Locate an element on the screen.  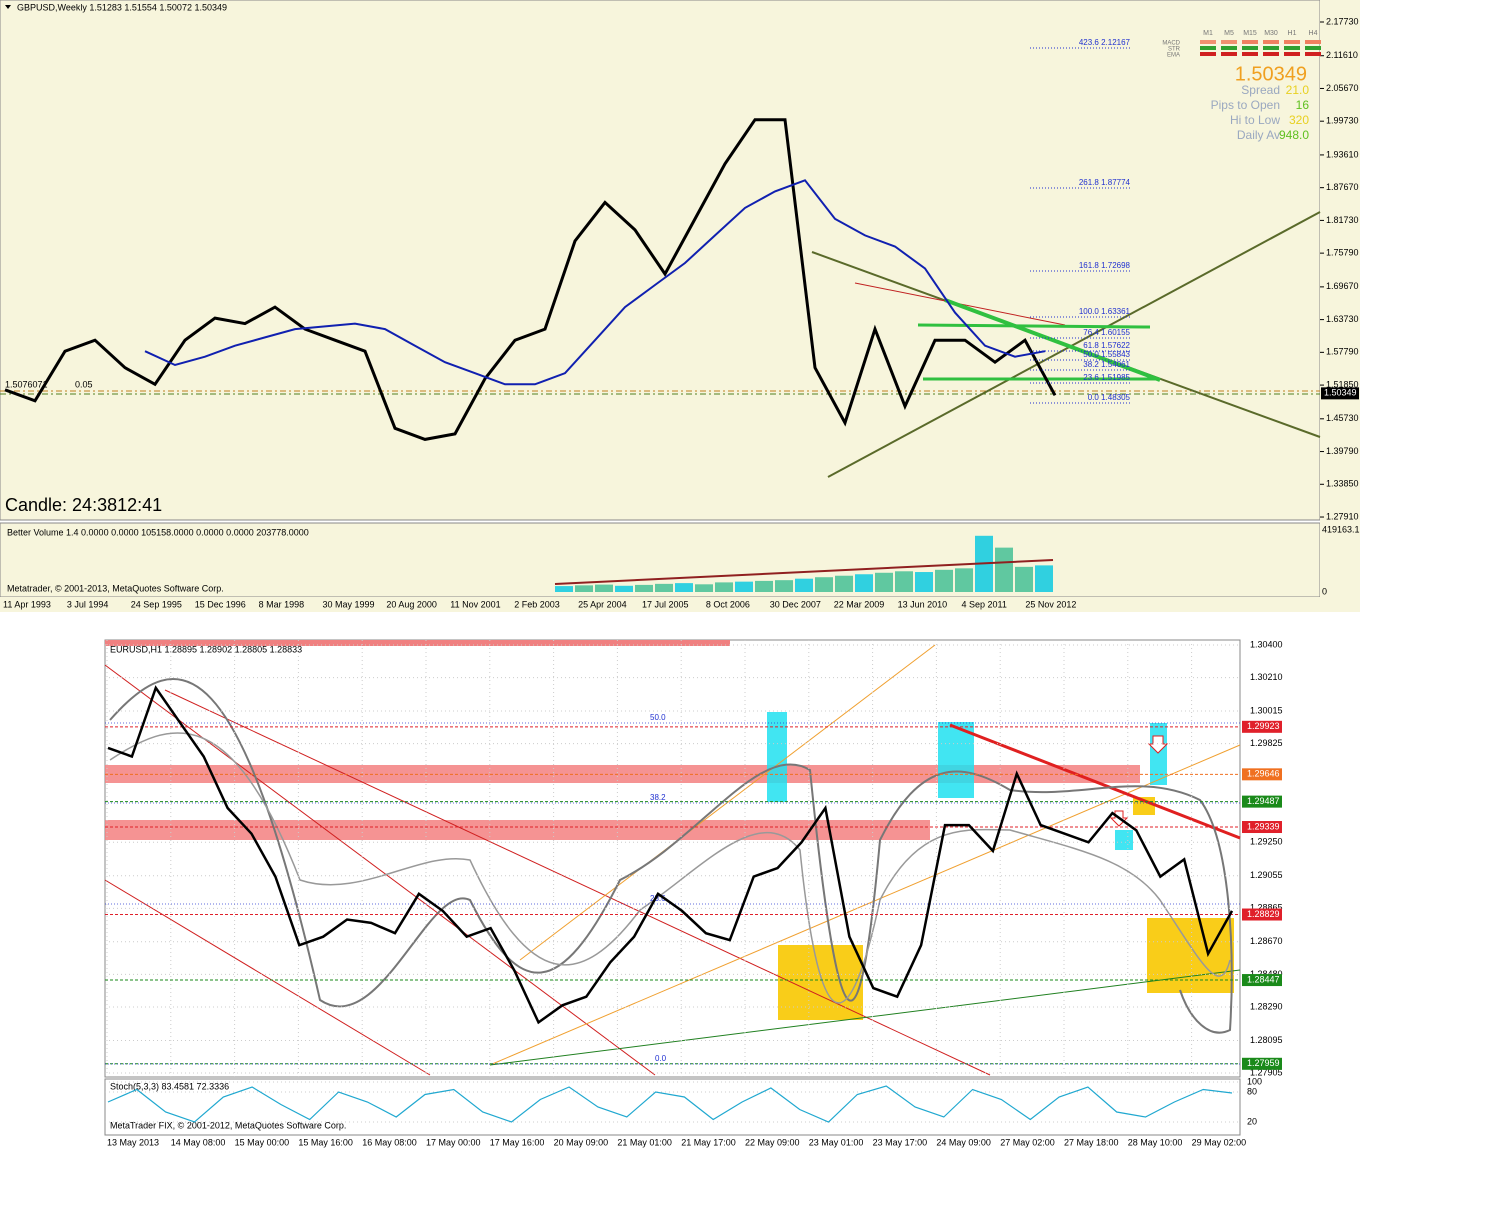
x-tick-label: 23 May 17:00 is located at coordinates (900, 1142).